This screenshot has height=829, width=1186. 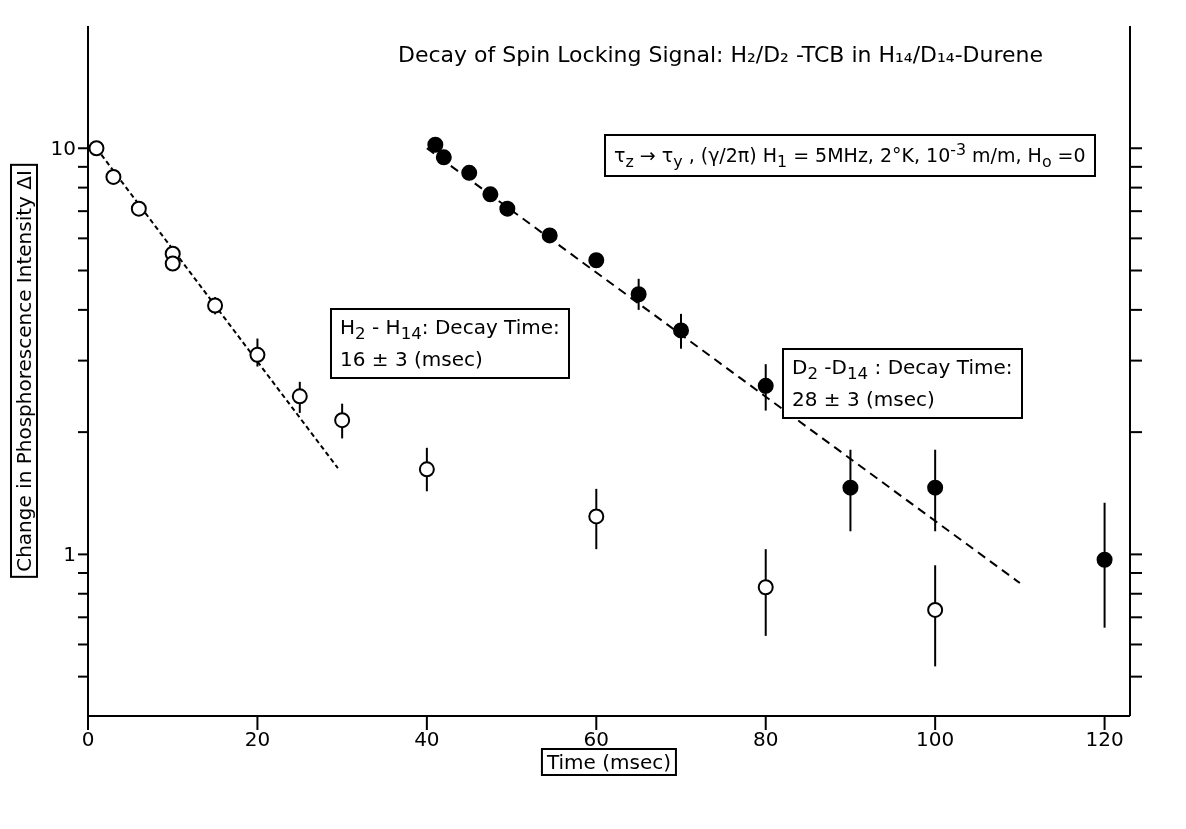 I want to click on annotation: H$_{2}$ - H$_{14}$: Decay Time: 16 ± 3 (msec), so click(x=450, y=343).